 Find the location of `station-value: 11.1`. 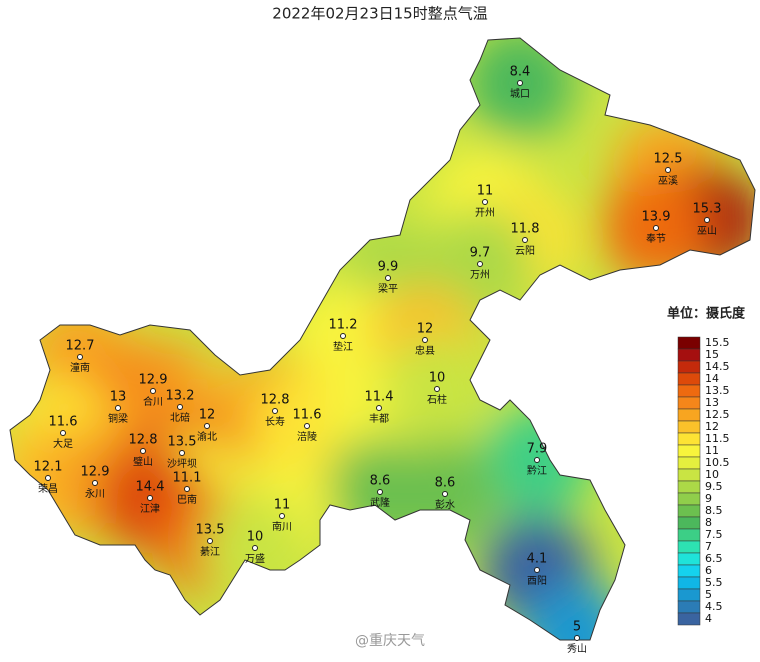

station-value: 11.1 is located at coordinates (187, 478).